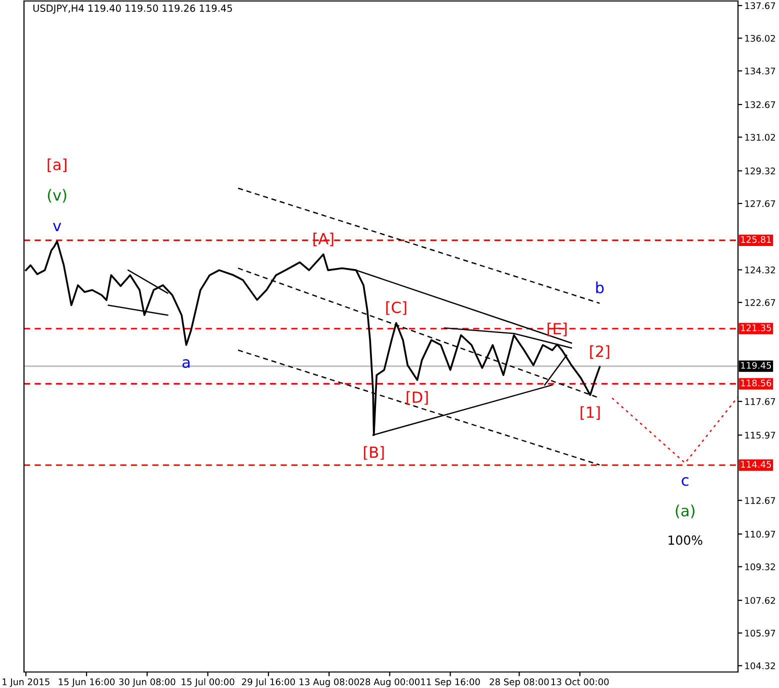 This screenshot has width=779, height=688. I want to click on annotation: 100%, so click(685, 540).